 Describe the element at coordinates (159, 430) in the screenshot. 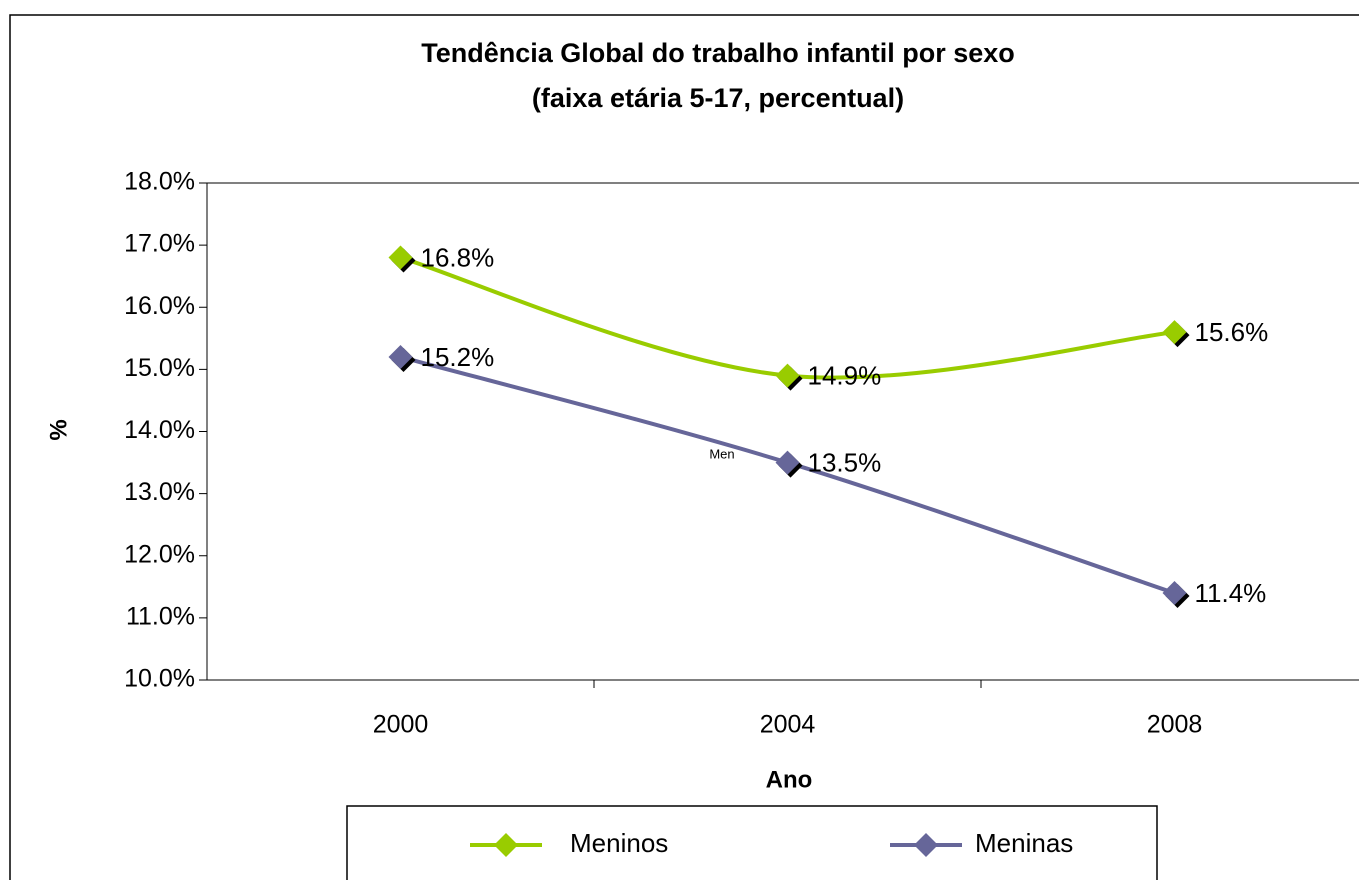

I see `y-tick-label: 14.0%` at that location.